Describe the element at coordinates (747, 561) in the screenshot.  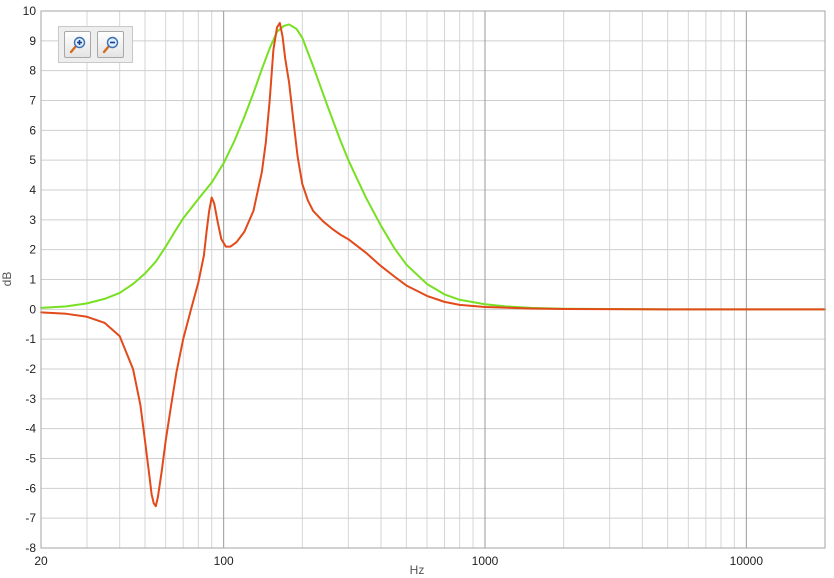
I see `x-tick-label: 10000` at that location.